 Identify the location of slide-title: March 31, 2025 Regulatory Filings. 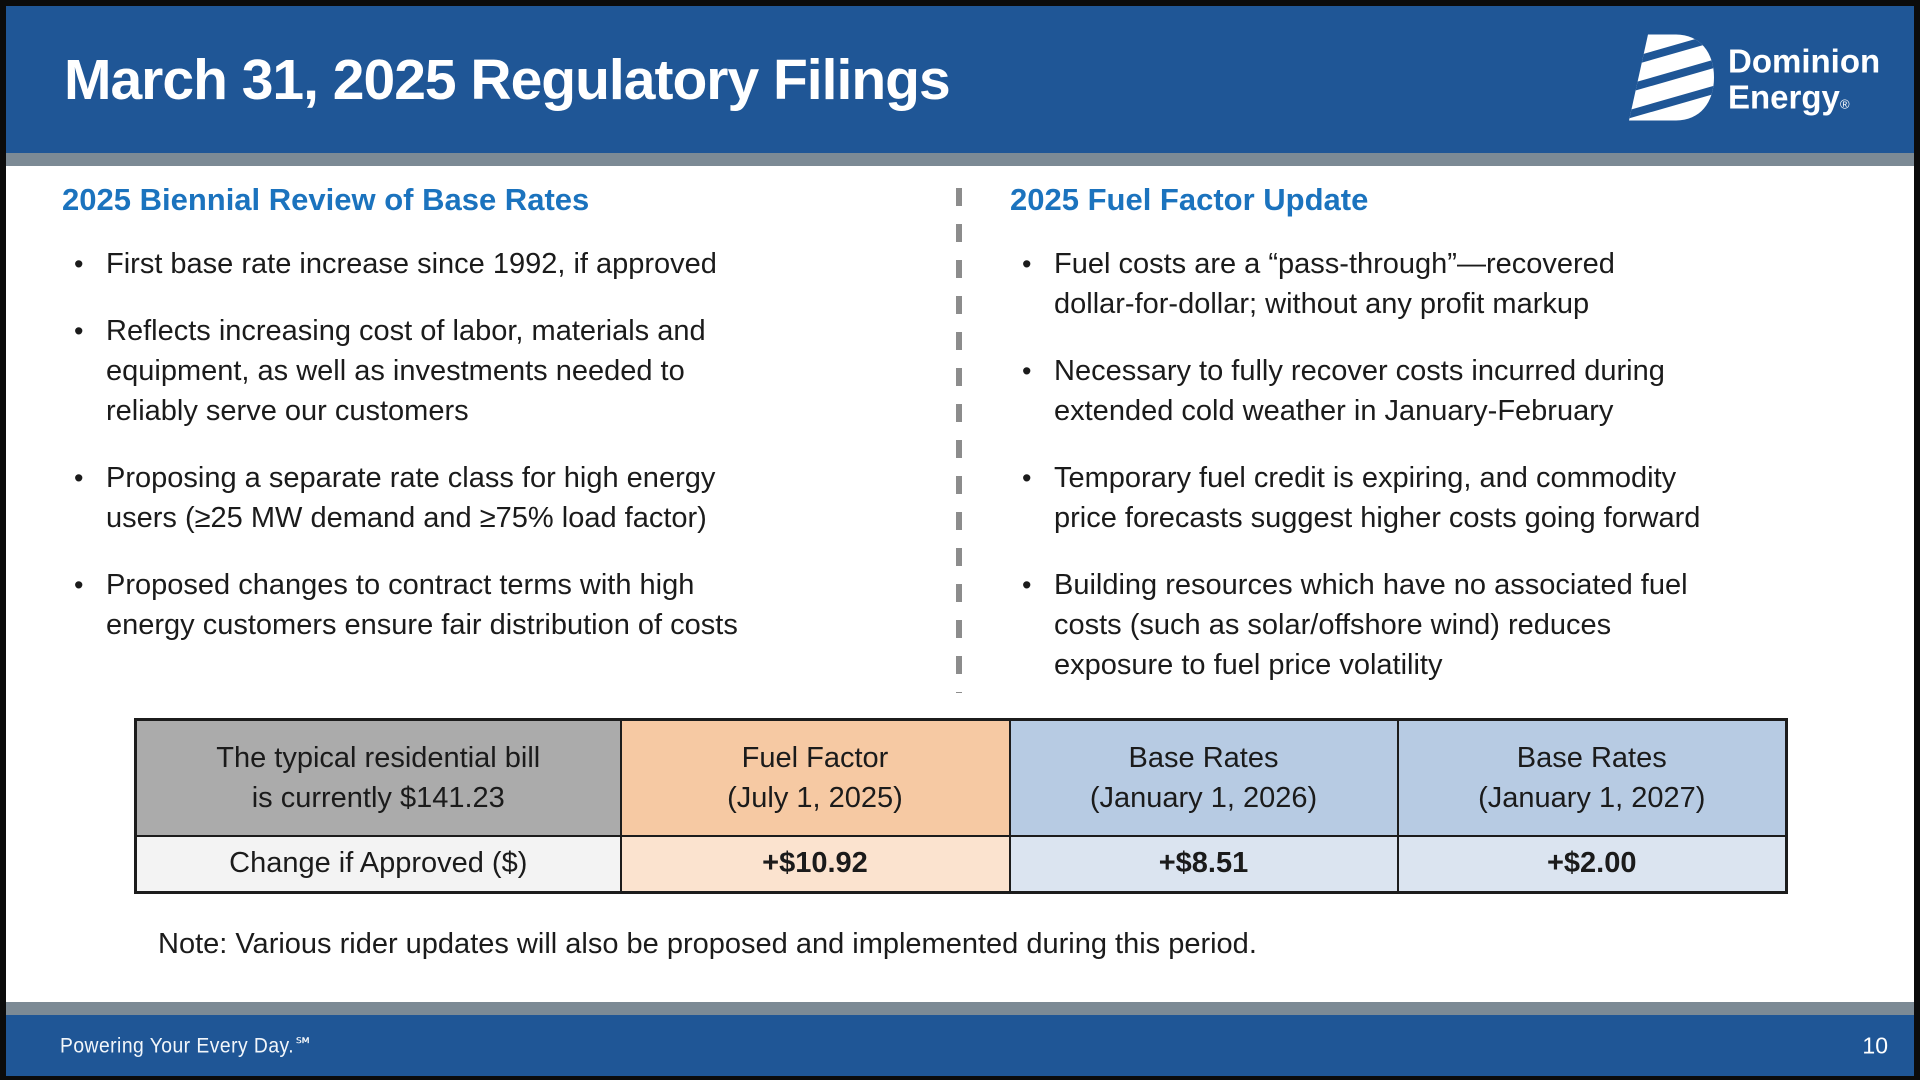
(507, 79).